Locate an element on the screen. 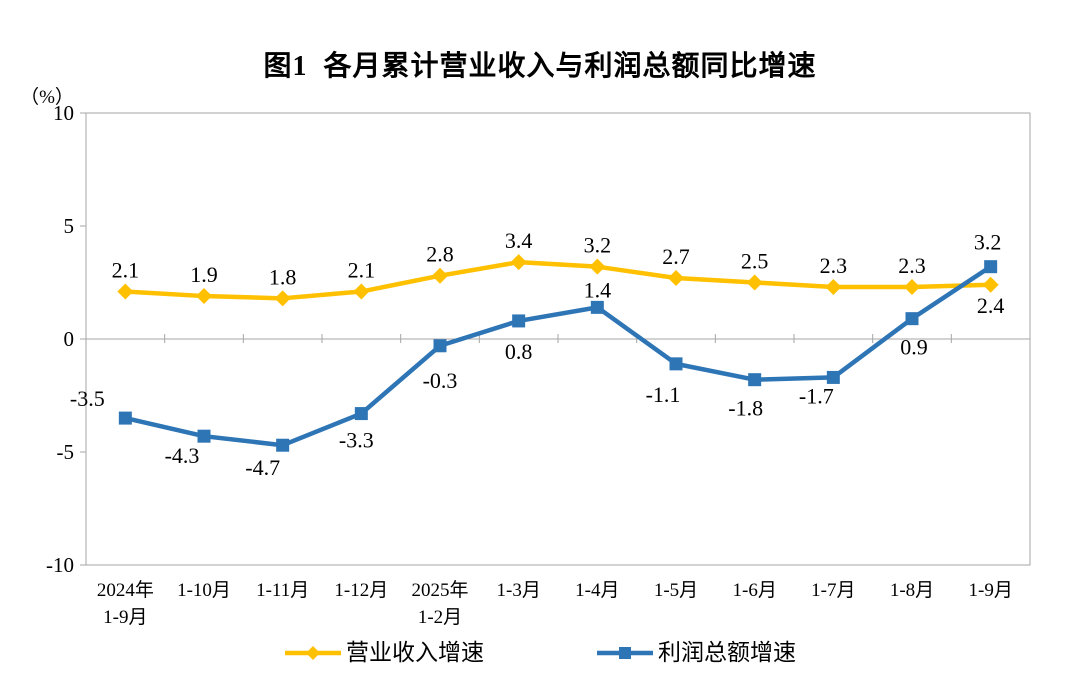 The height and width of the screenshot is (687, 1080). legend-square-swatch-icon is located at coordinates (625, 652).